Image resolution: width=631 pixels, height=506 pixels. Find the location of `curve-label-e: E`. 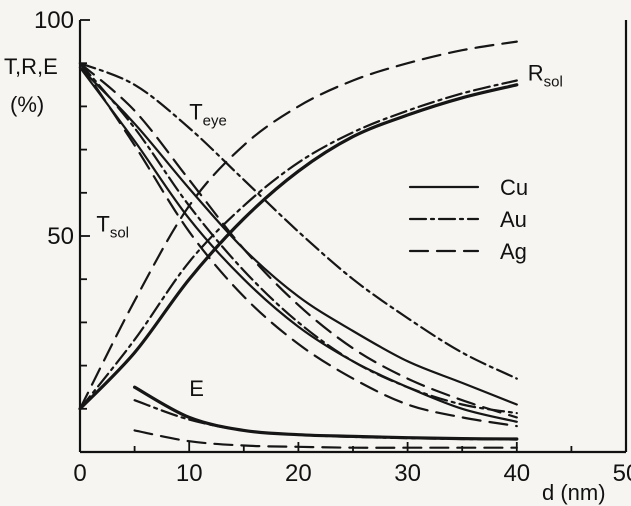

curve-label-e: E is located at coordinates (196, 388).